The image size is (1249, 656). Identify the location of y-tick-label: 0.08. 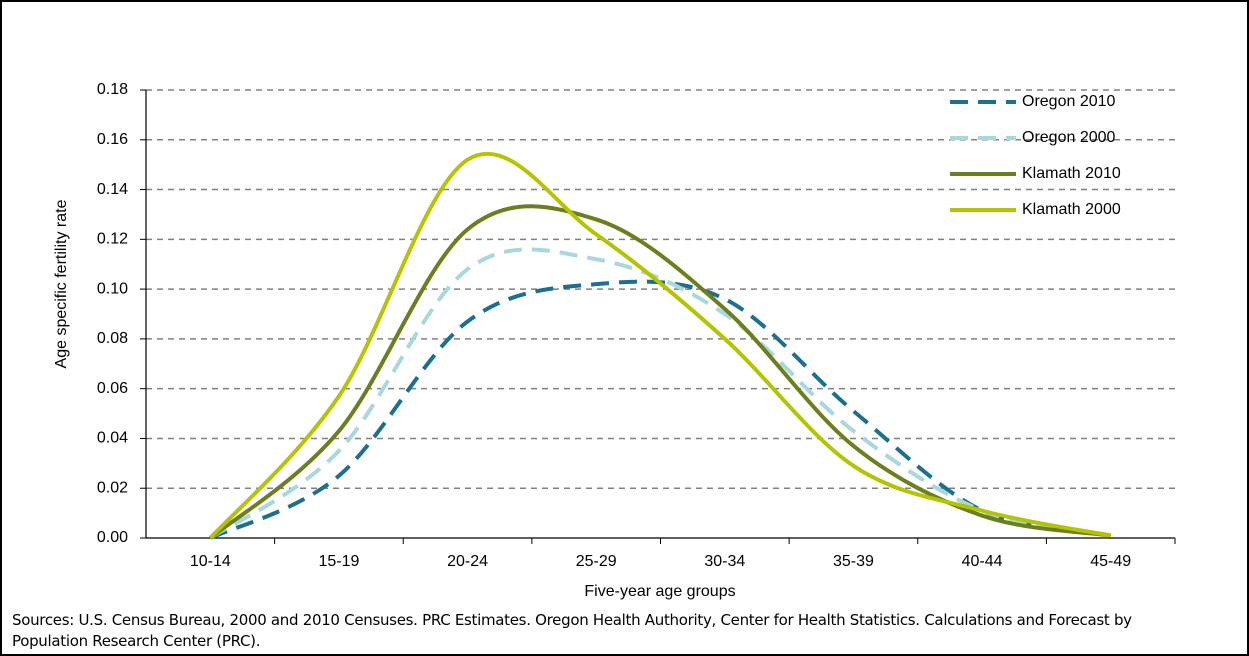
(112, 338).